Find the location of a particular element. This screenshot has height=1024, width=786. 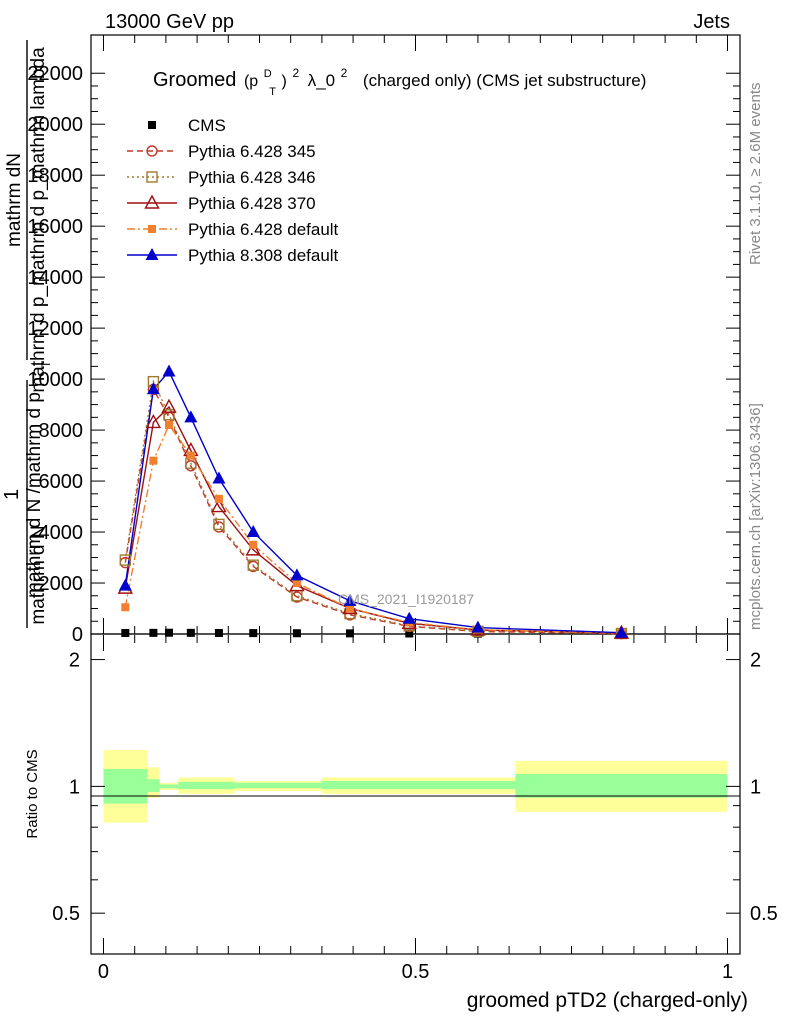

main-ytick-label: 4000 is located at coordinates (61, 533).